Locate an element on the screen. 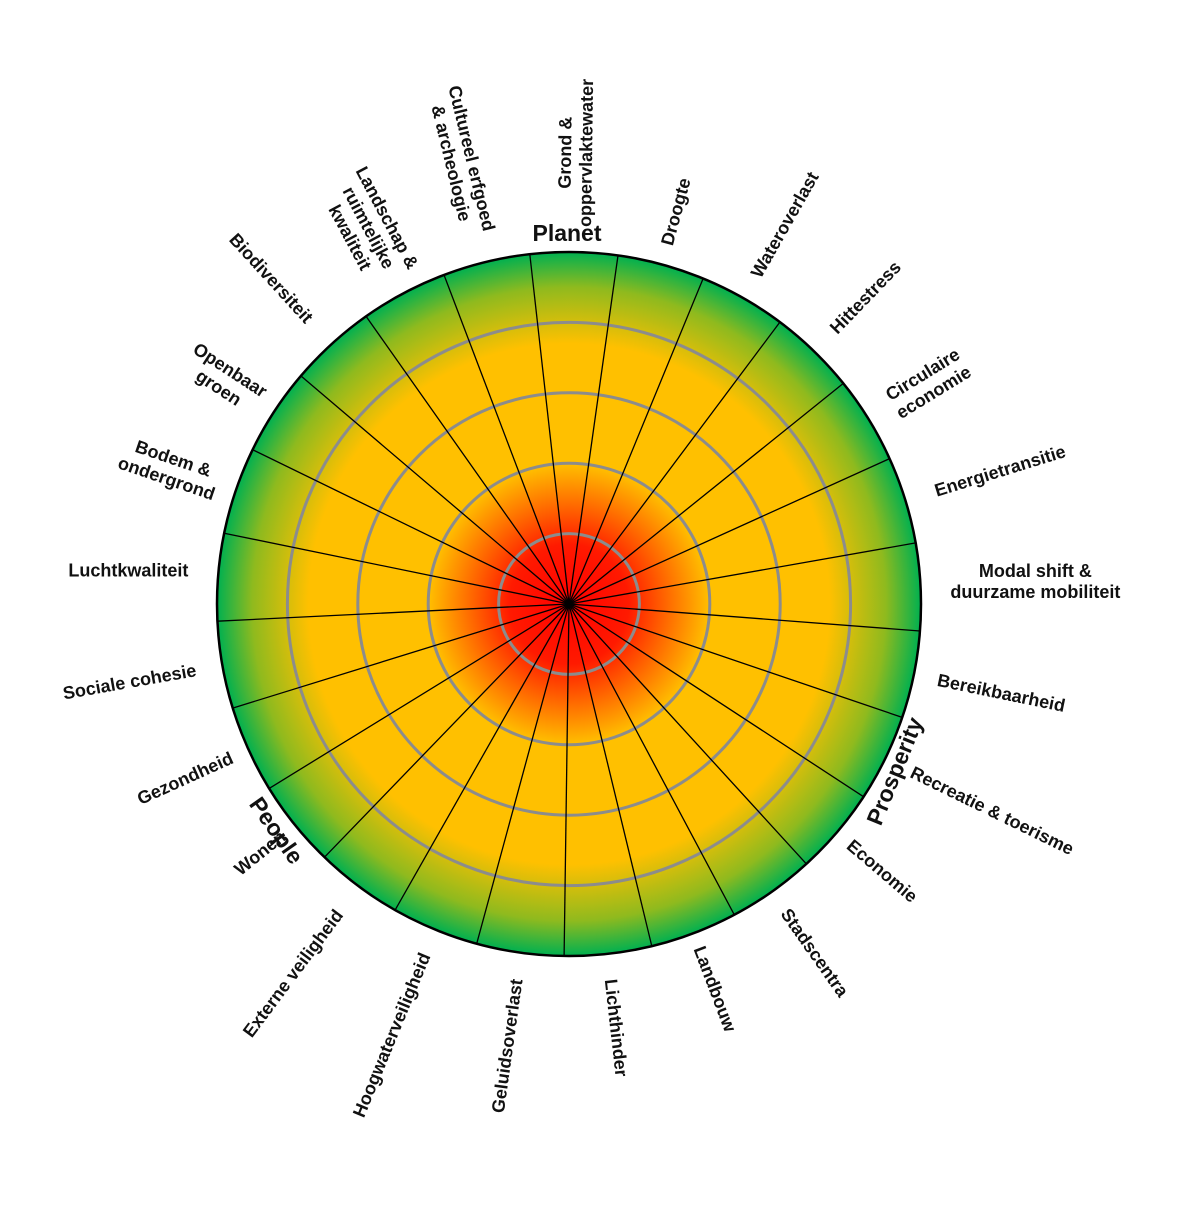 The height and width of the screenshot is (1221, 1195). sector-label: Bodem &ondergrond is located at coordinates (169, 468).